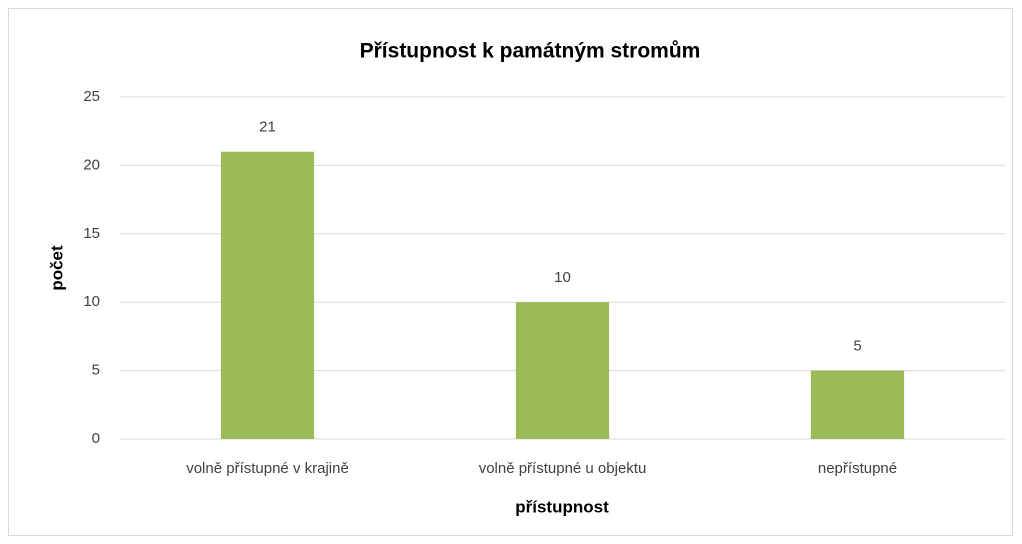 The image size is (1022, 544). I want to click on x-tick-label: volně přístupné u objektu, so click(563, 468).